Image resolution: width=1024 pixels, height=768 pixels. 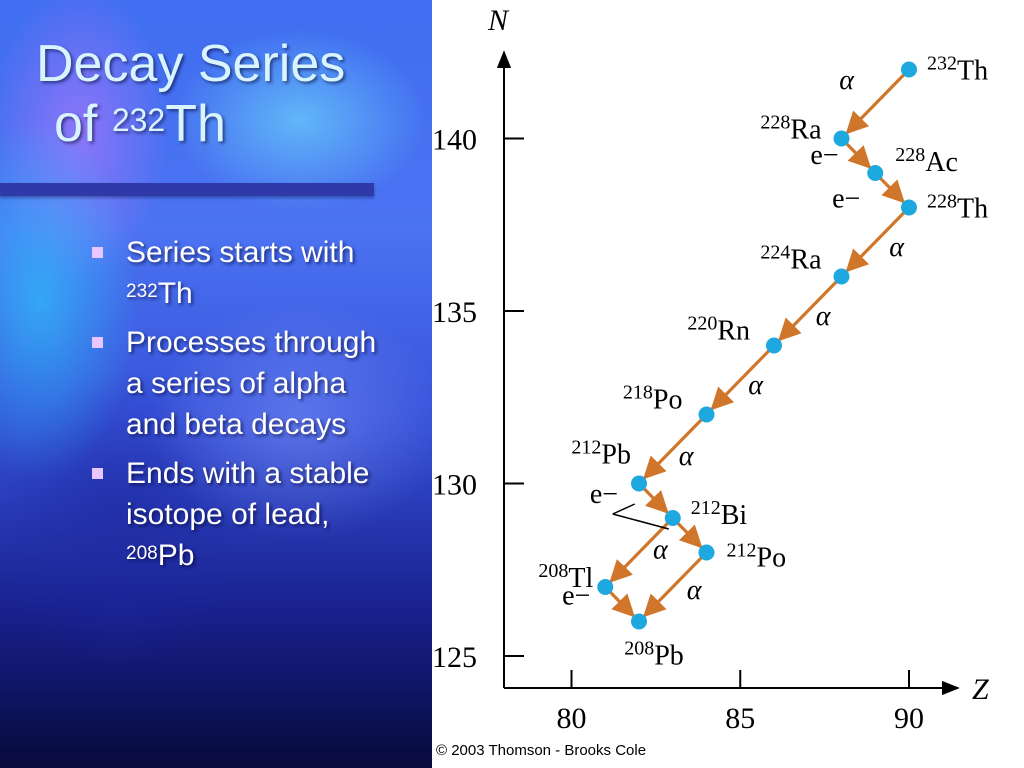 What do you see at coordinates (941, 162) in the screenshot?
I see `nuclide-symbol: Ac` at bounding box center [941, 162].